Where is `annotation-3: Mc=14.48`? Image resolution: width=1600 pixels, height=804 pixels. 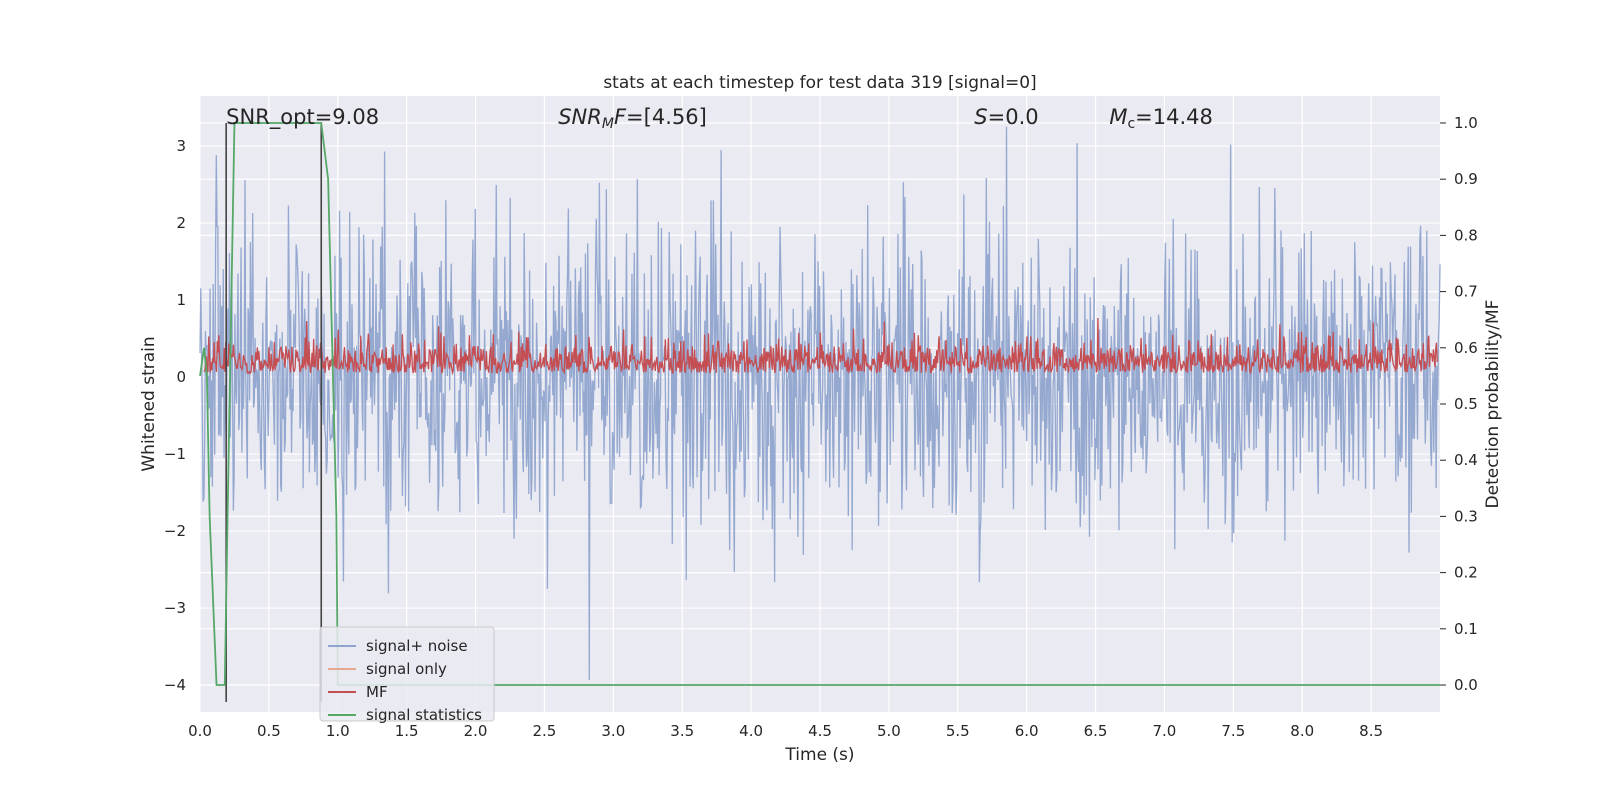 annotation-3: Mc=14.48 is located at coordinates (1161, 118).